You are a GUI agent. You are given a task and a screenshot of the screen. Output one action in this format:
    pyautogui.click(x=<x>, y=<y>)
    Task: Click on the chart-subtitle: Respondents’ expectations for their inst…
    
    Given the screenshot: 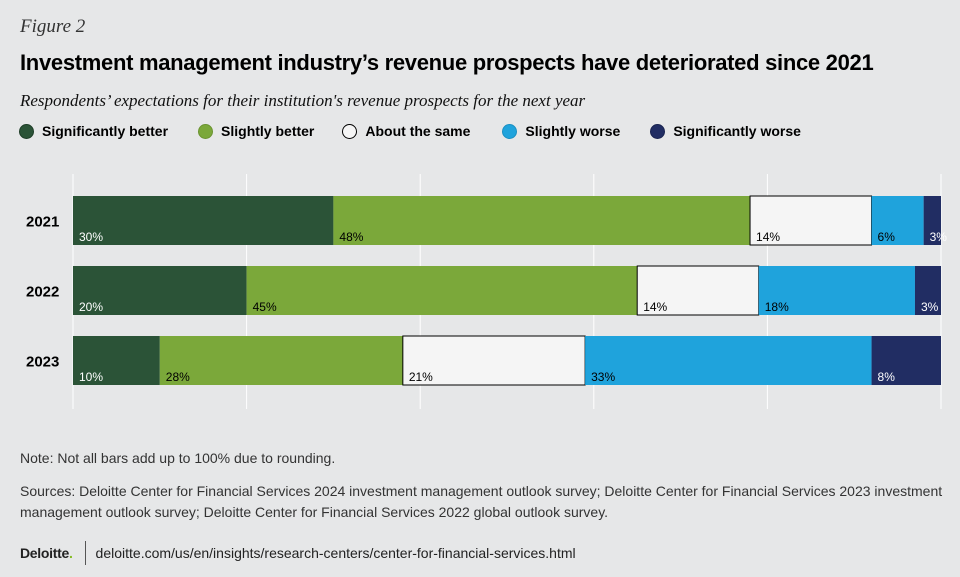 What is the action you would take?
    pyautogui.click(x=303, y=100)
    